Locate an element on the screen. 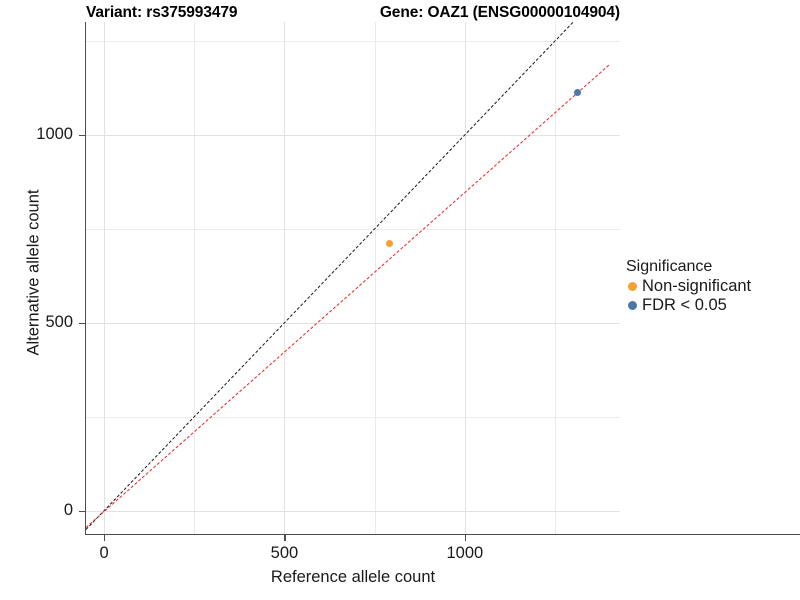  y-axis-tick-label: 1000 is located at coordinates (54, 133).